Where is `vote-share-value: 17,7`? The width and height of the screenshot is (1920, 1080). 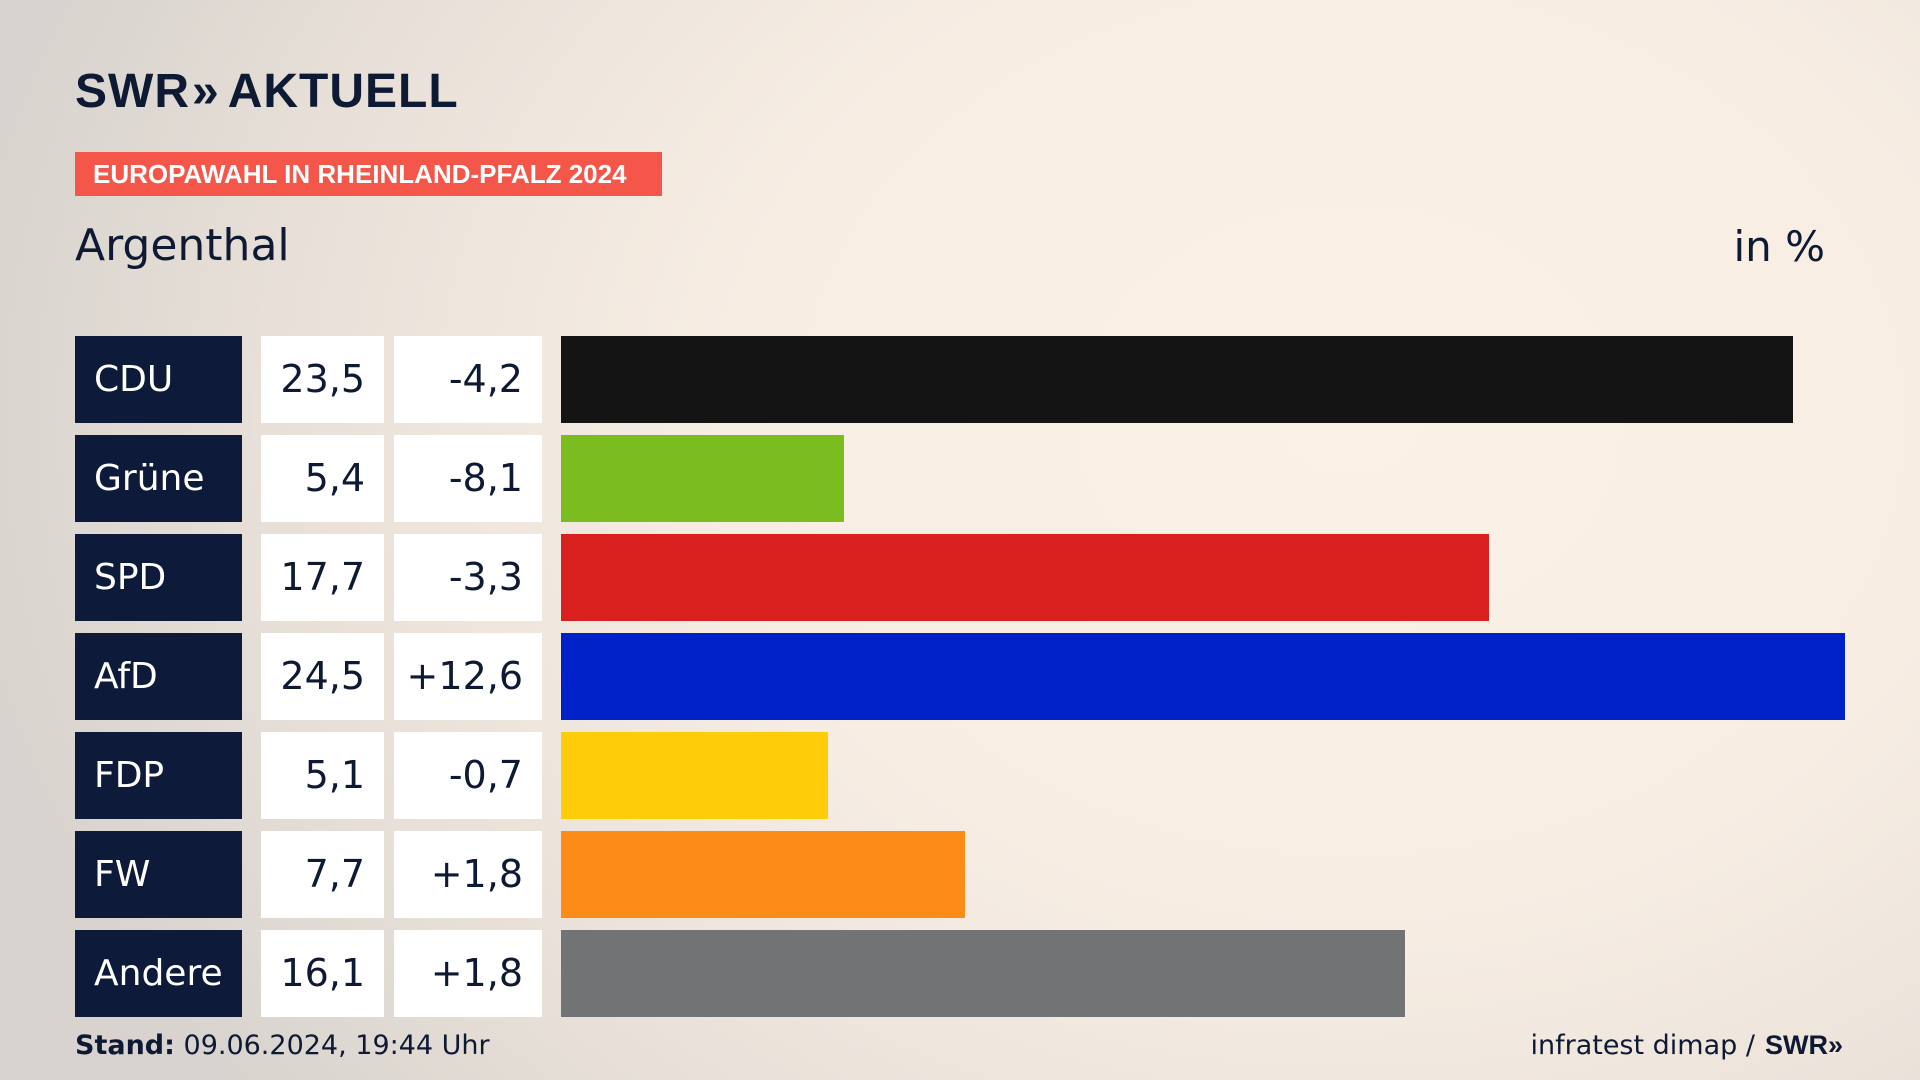 vote-share-value: 17,7 is located at coordinates (322, 577).